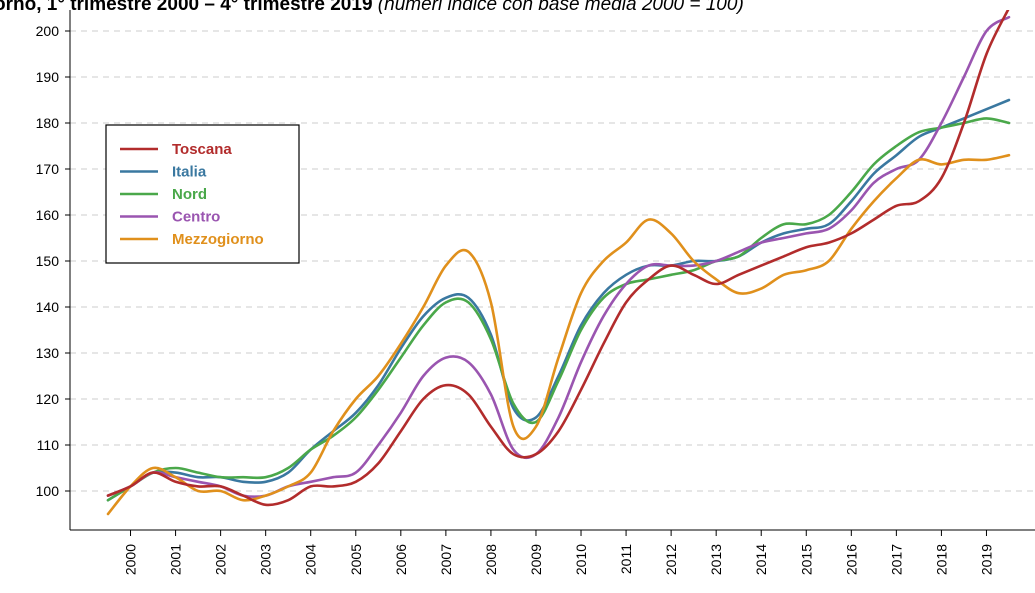 This screenshot has width=1035, height=593. What do you see at coordinates (48, 77) in the screenshot?
I see `y-tick-label: 190` at bounding box center [48, 77].